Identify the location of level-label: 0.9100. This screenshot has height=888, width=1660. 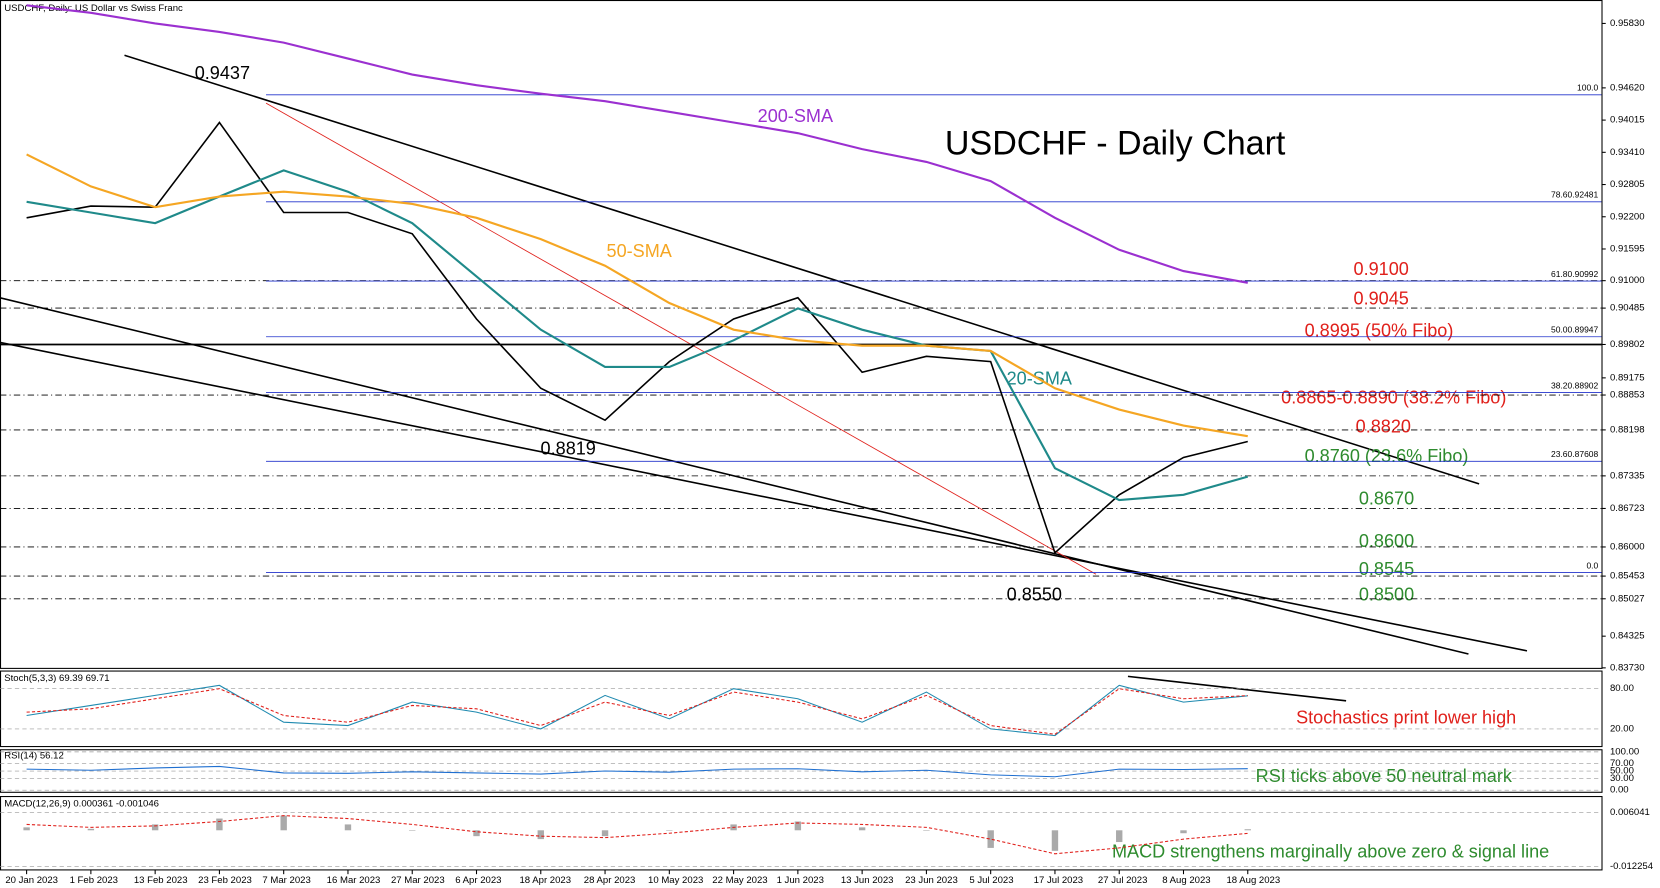
(1381, 269).